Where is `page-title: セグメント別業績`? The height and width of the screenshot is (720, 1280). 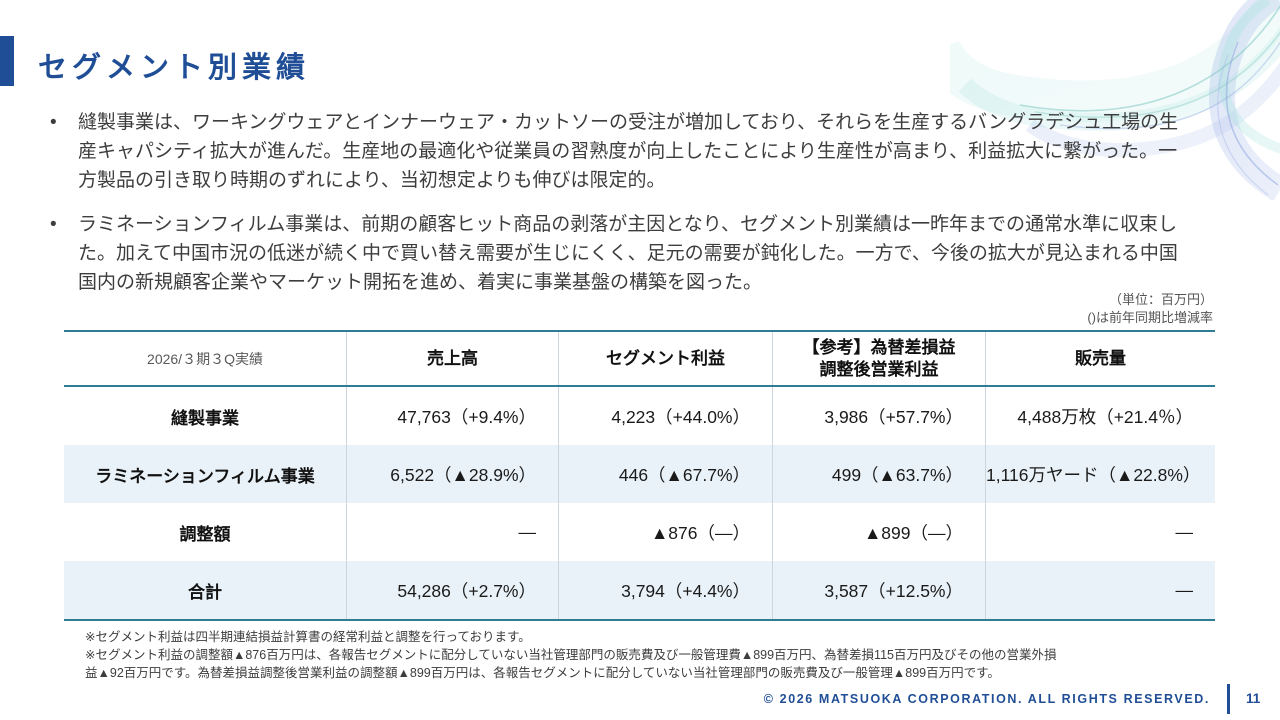 page-title: セグメント別業績 is located at coordinates (174, 68).